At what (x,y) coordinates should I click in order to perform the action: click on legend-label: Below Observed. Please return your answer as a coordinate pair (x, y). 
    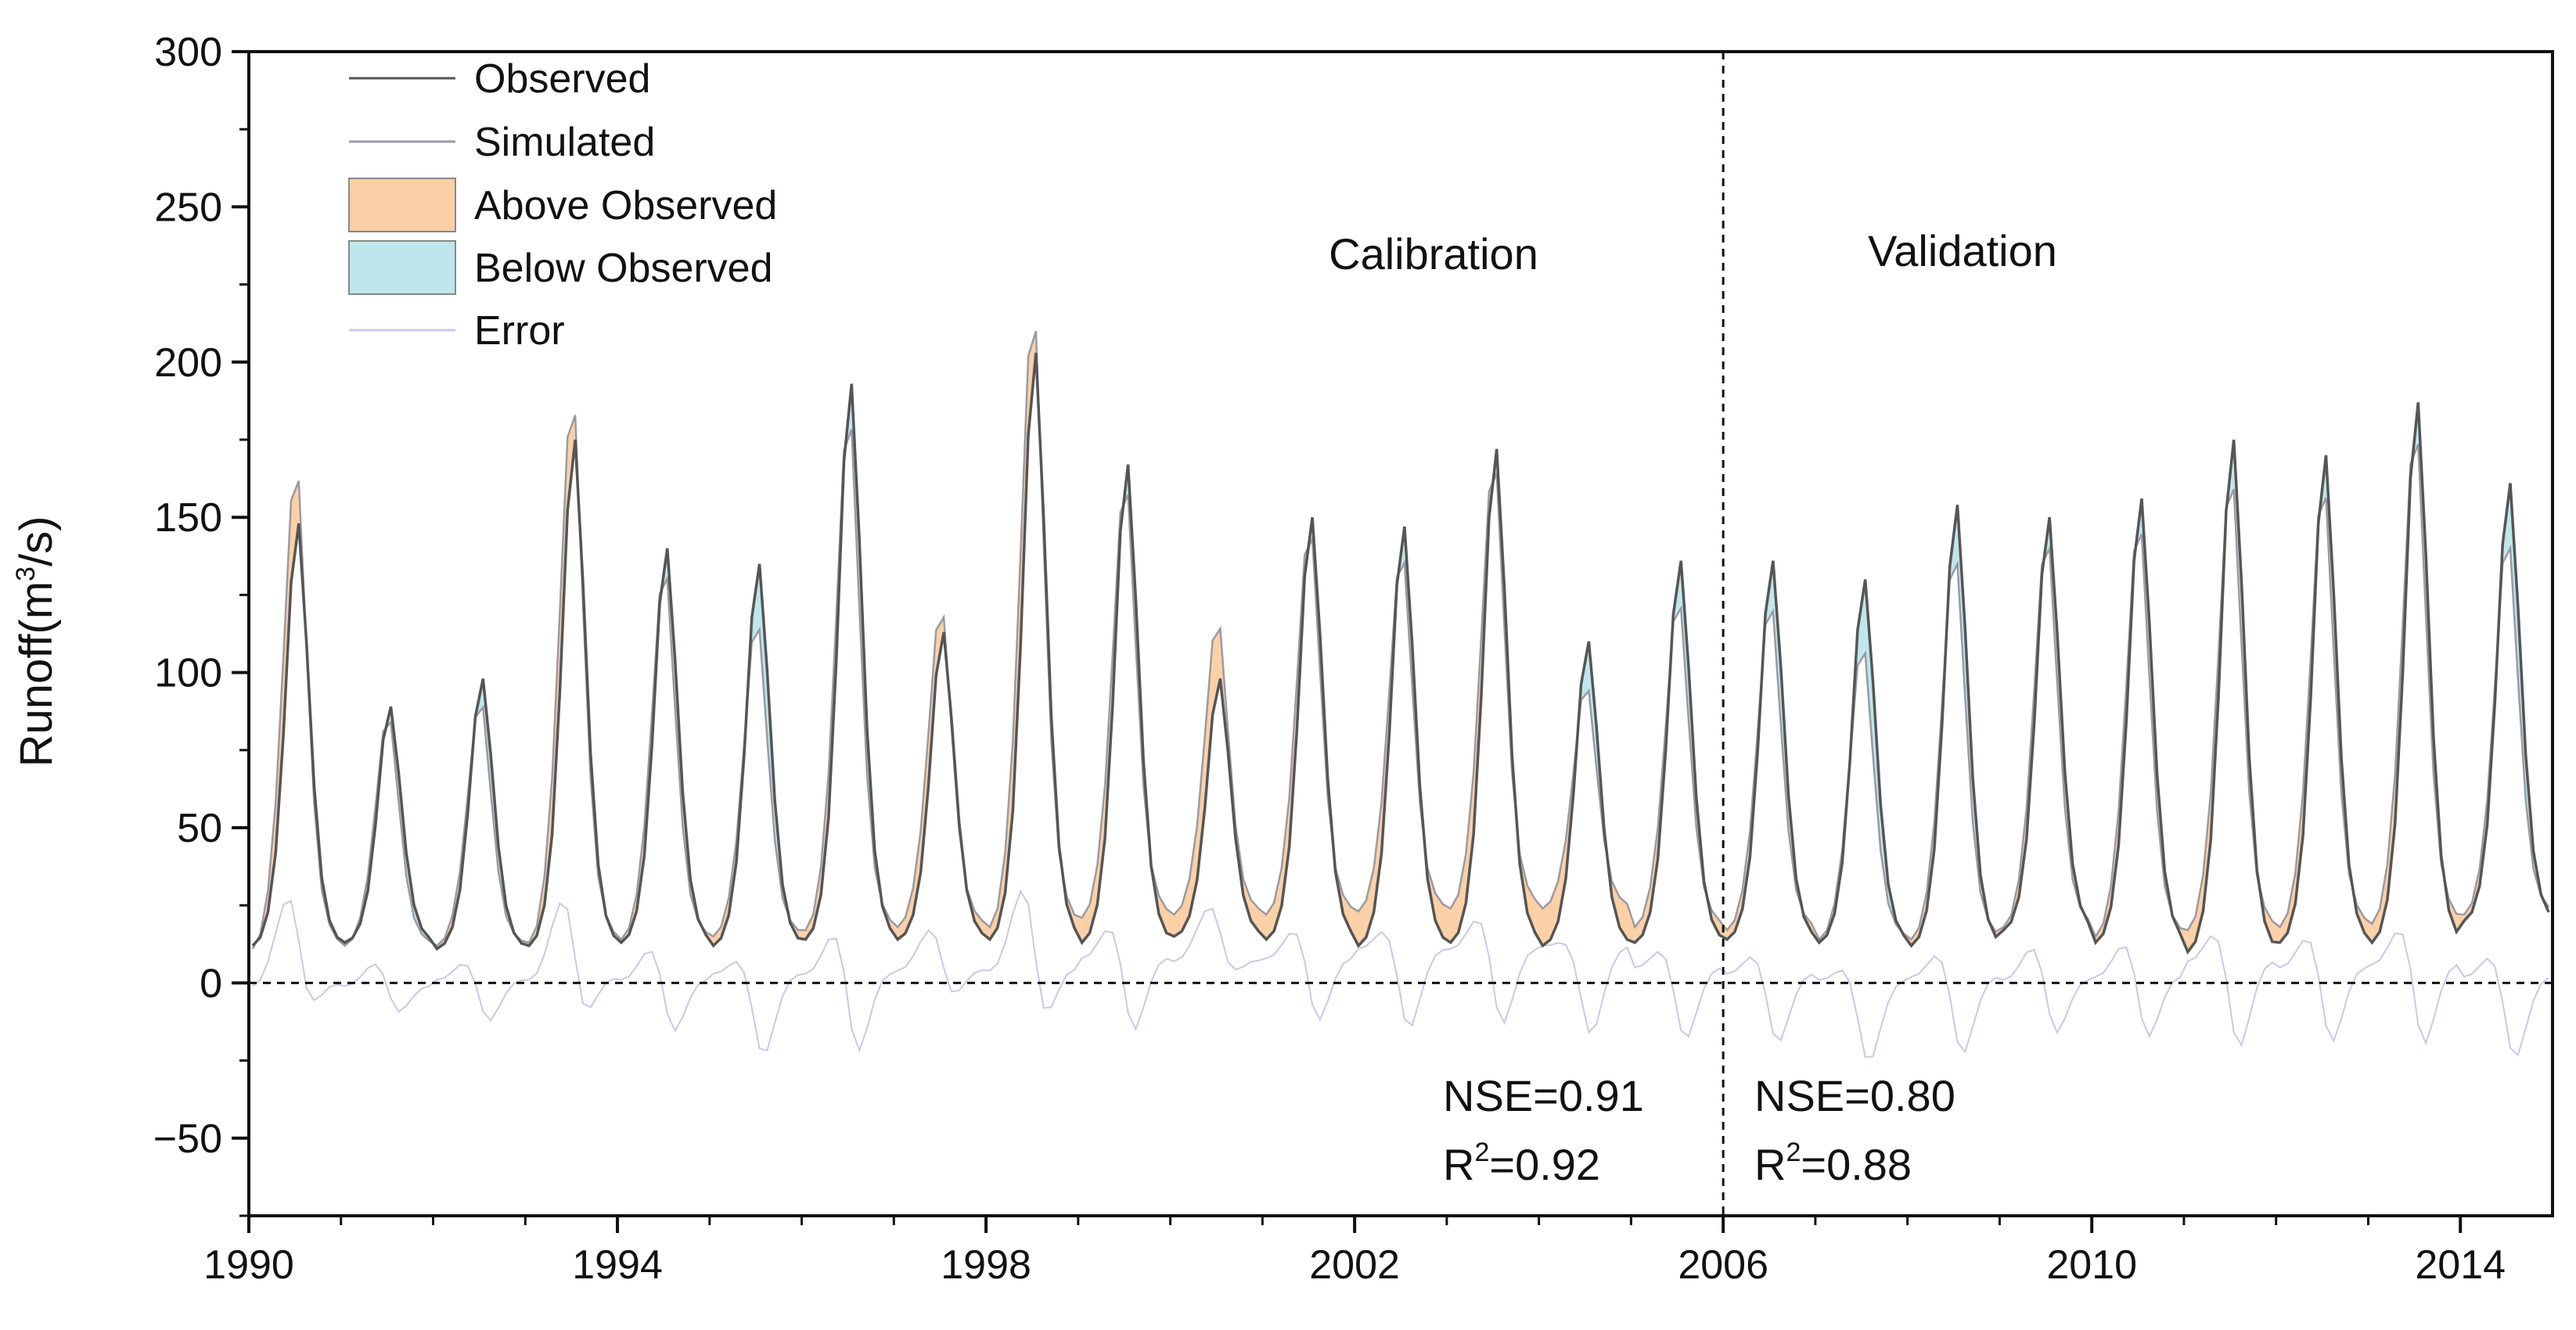
    Looking at the image, I should click on (623, 268).